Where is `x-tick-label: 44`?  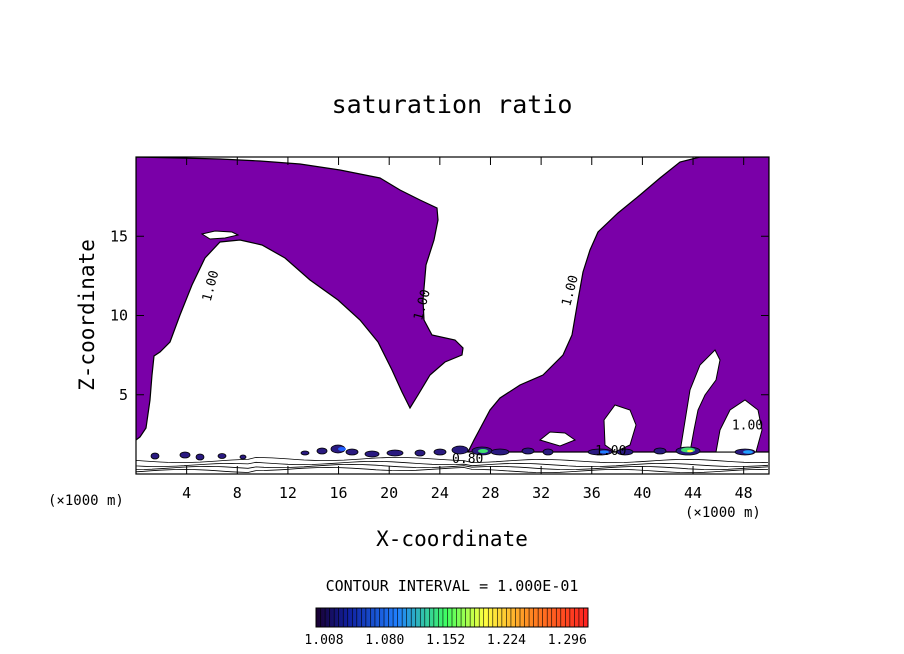
x-tick-label: 44 is located at coordinates (693, 493).